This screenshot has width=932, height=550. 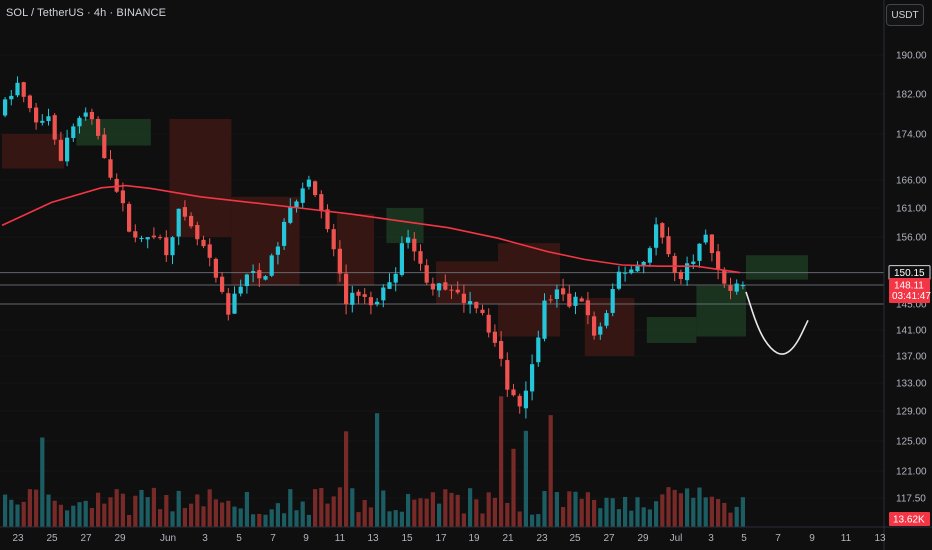 What do you see at coordinates (744, 538) in the screenshot?
I see `x-tick-label: 5` at bounding box center [744, 538].